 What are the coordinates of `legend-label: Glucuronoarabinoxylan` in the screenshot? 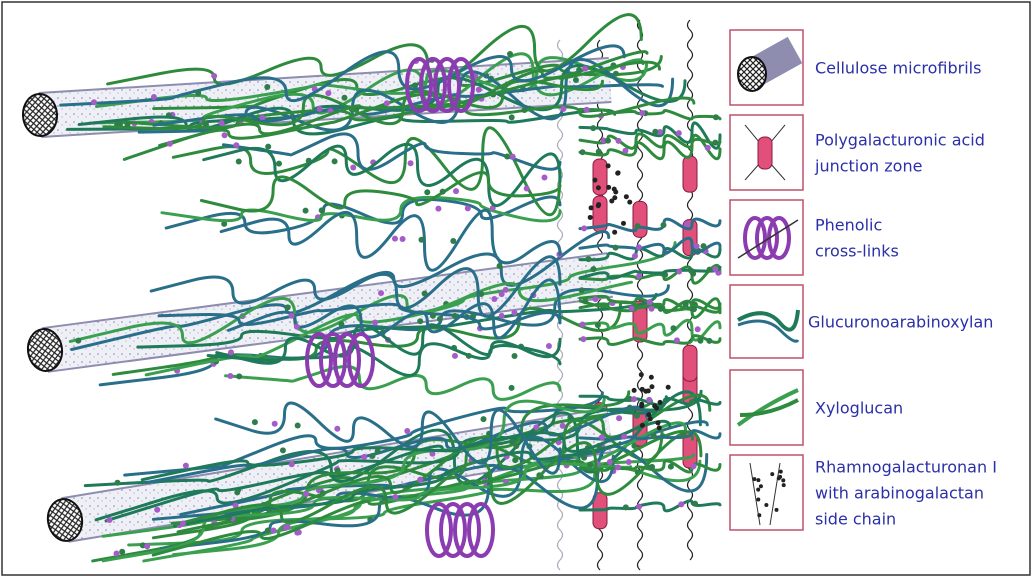 It's located at (900, 322).